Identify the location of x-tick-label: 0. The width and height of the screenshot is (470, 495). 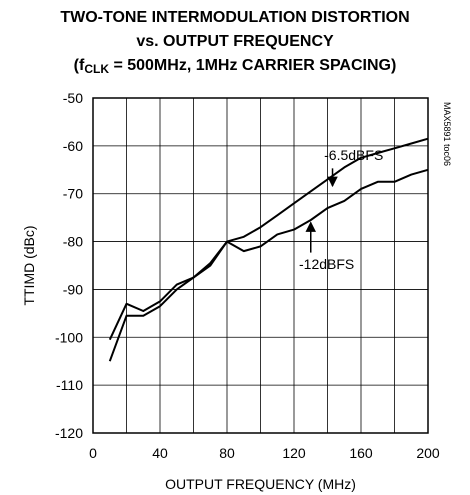
(93, 453).